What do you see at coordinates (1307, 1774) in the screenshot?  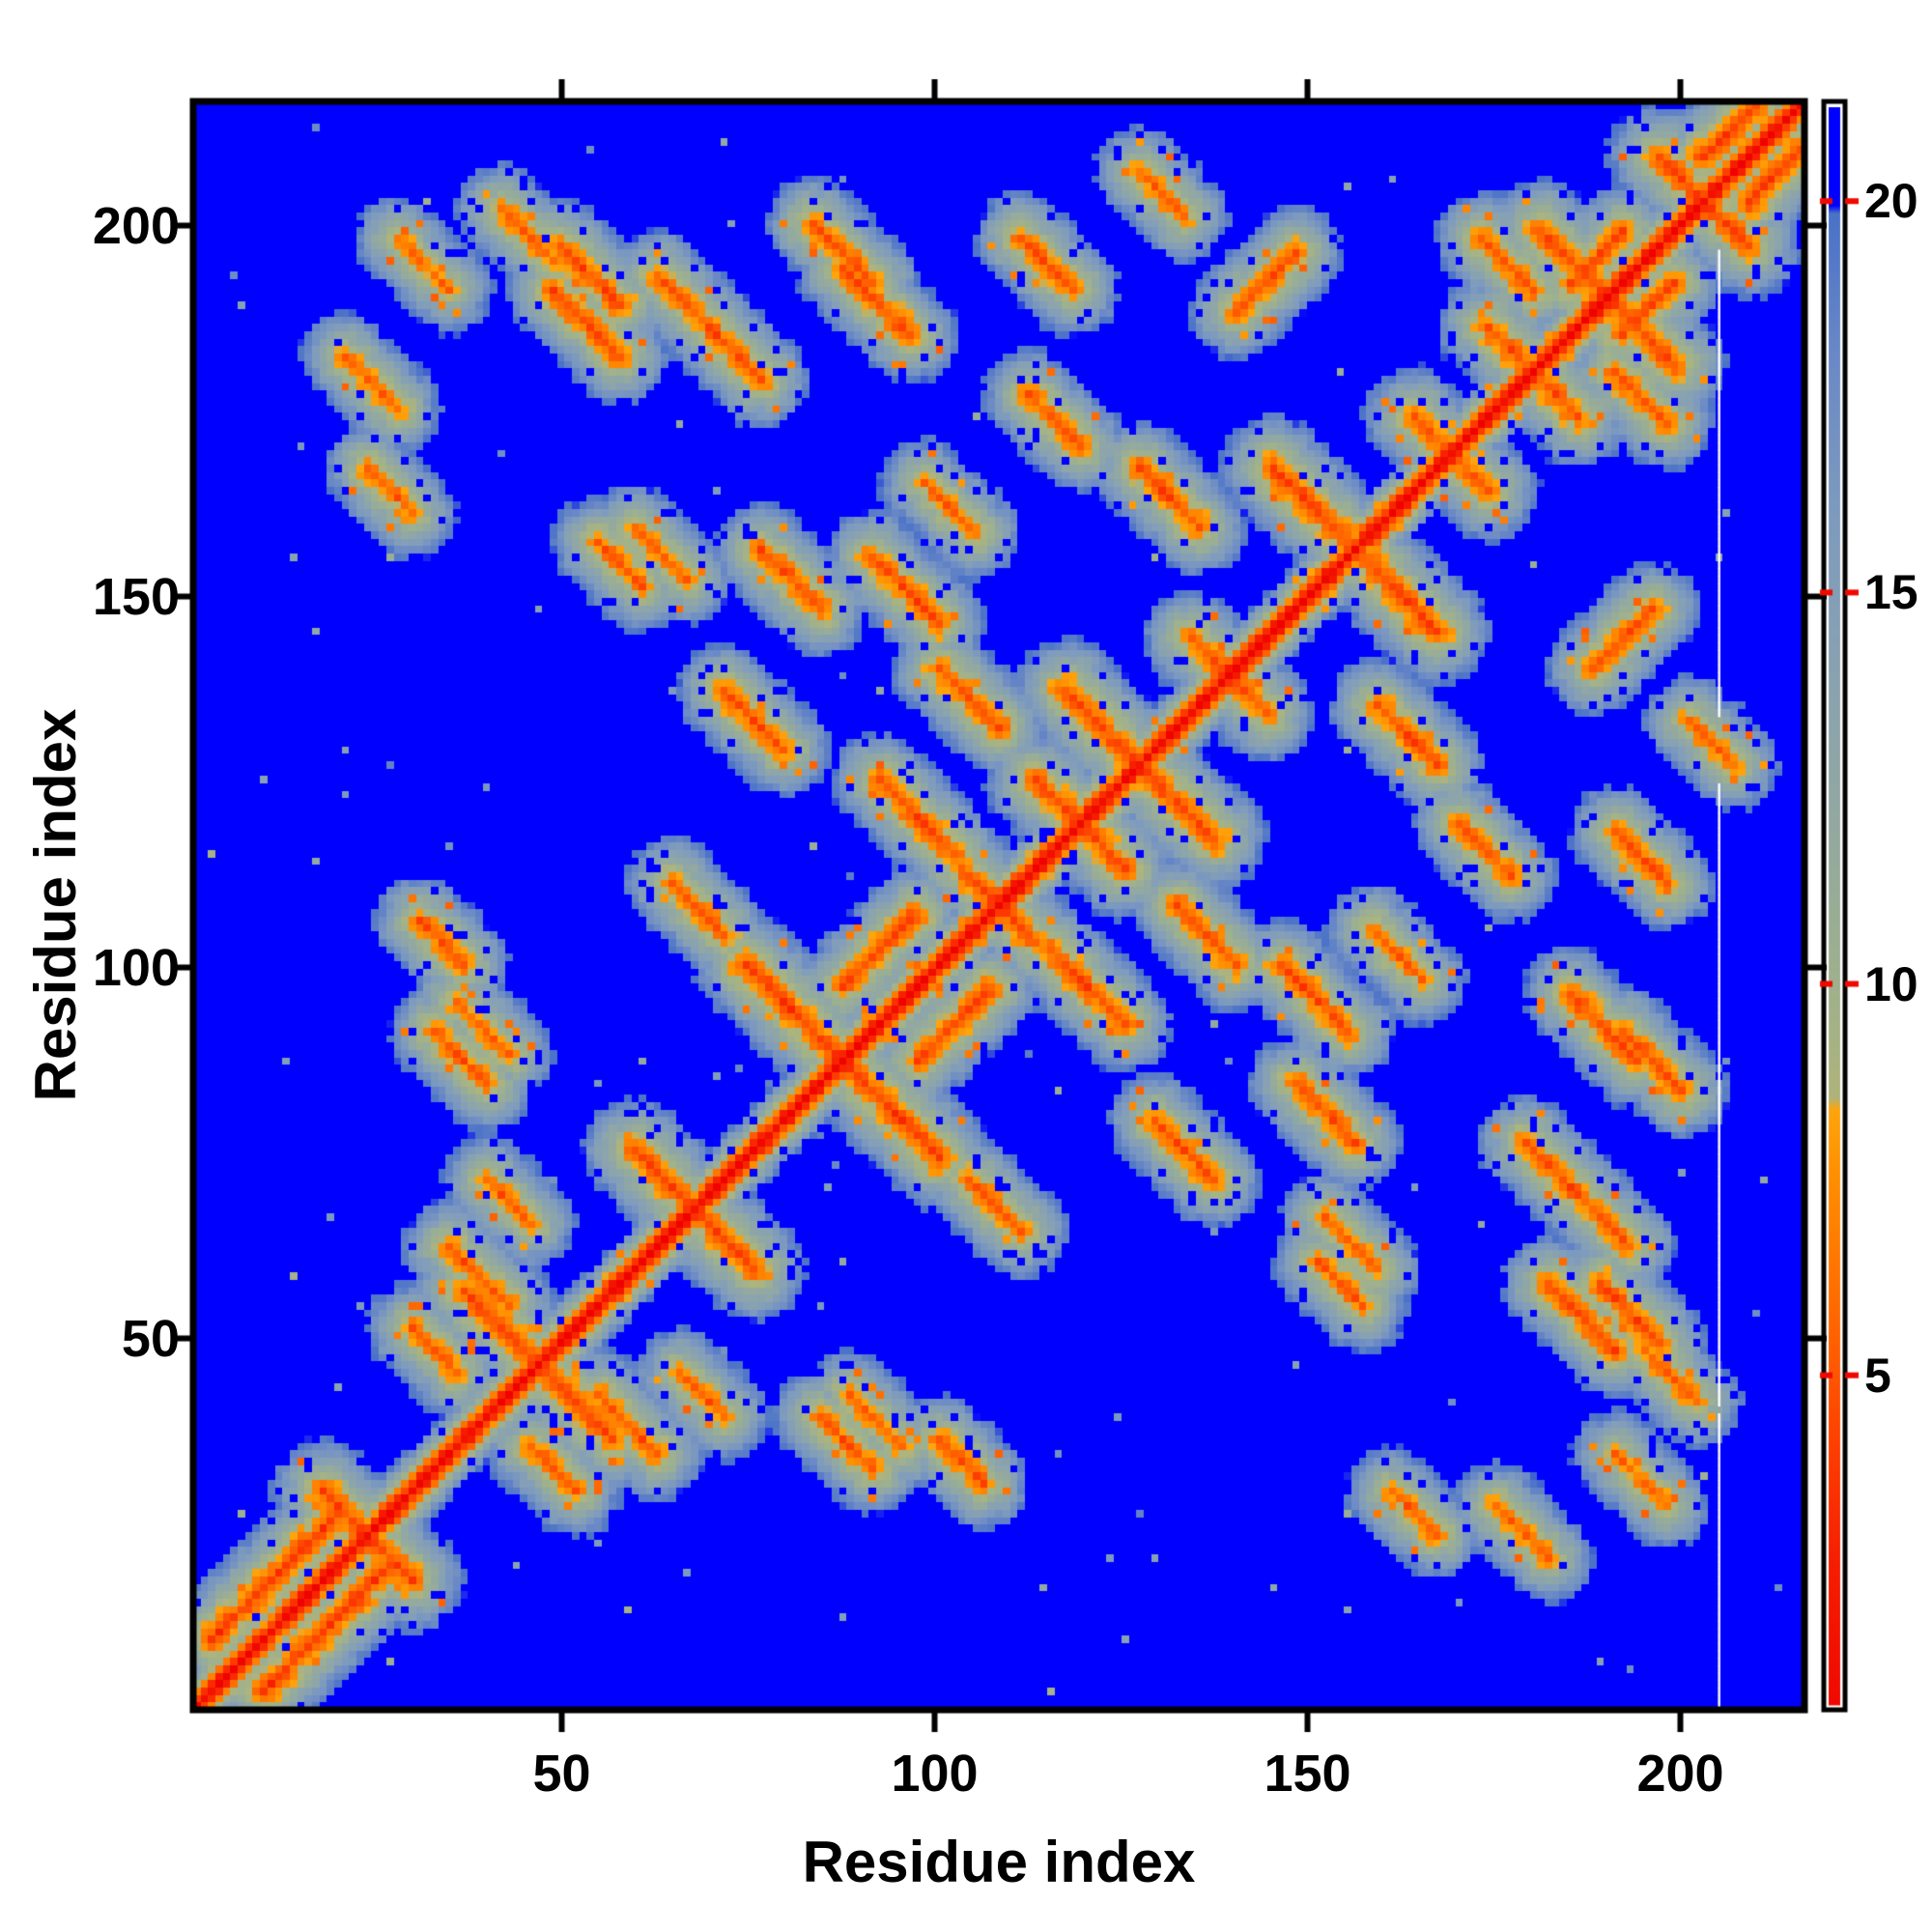 I see `x-tick-label-150: 150` at bounding box center [1307, 1774].